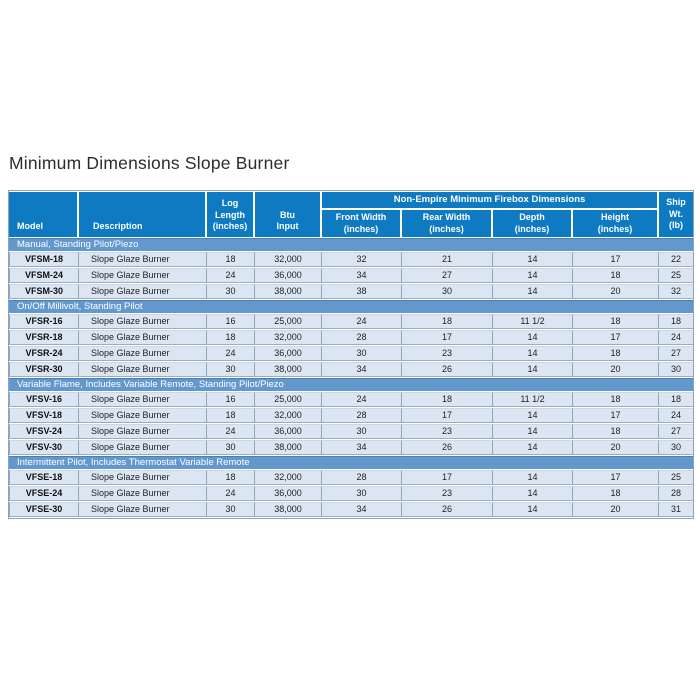 The image size is (700, 700). What do you see at coordinates (44, 399) in the screenshot?
I see `cell-model: VFSV-16` at bounding box center [44, 399].